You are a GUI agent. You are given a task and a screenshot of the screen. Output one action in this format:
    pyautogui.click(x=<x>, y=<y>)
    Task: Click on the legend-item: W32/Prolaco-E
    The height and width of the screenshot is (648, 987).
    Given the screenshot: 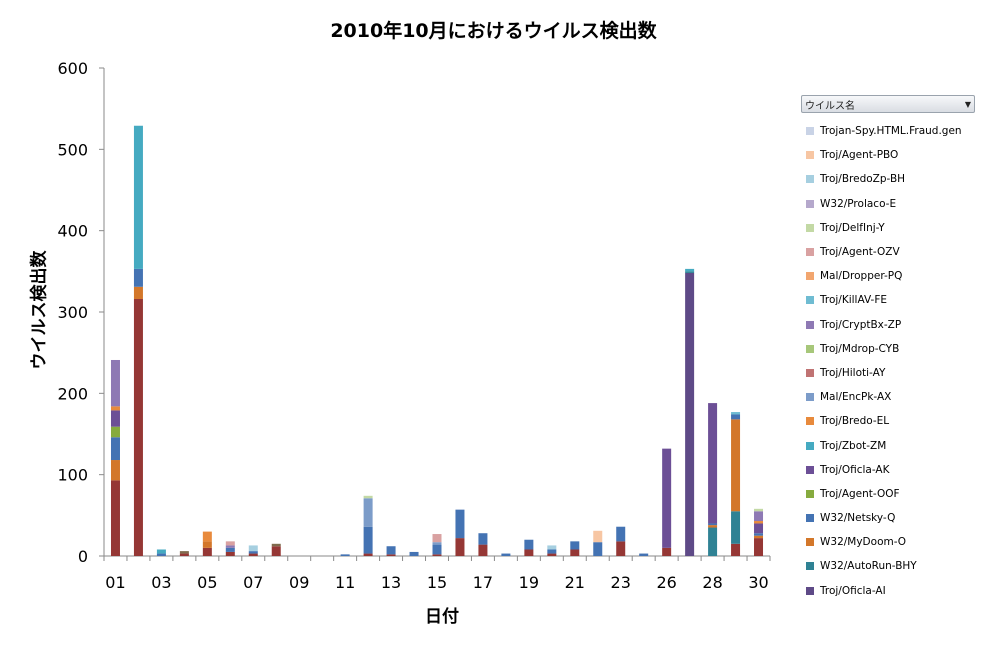 What is the action you would take?
    pyautogui.click(x=889, y=204)
    